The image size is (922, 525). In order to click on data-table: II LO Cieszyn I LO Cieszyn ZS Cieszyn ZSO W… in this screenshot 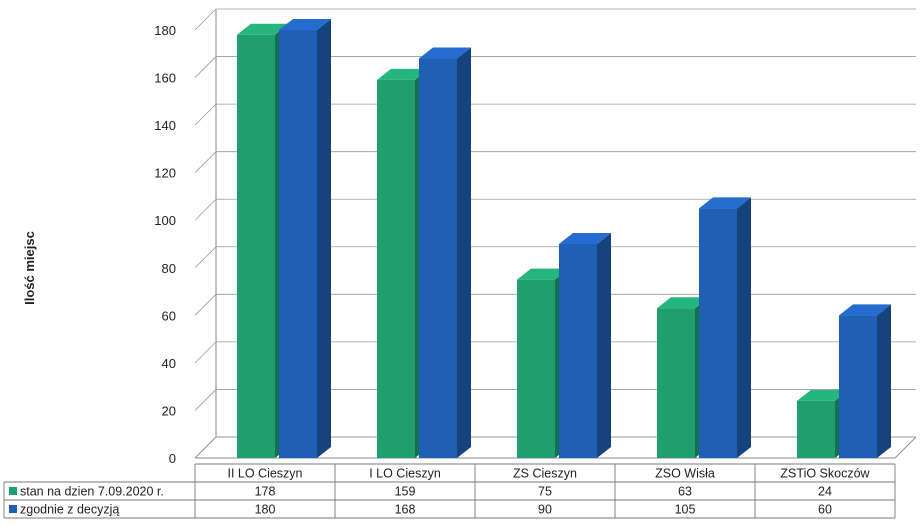, I will do `click(449, 491)`.